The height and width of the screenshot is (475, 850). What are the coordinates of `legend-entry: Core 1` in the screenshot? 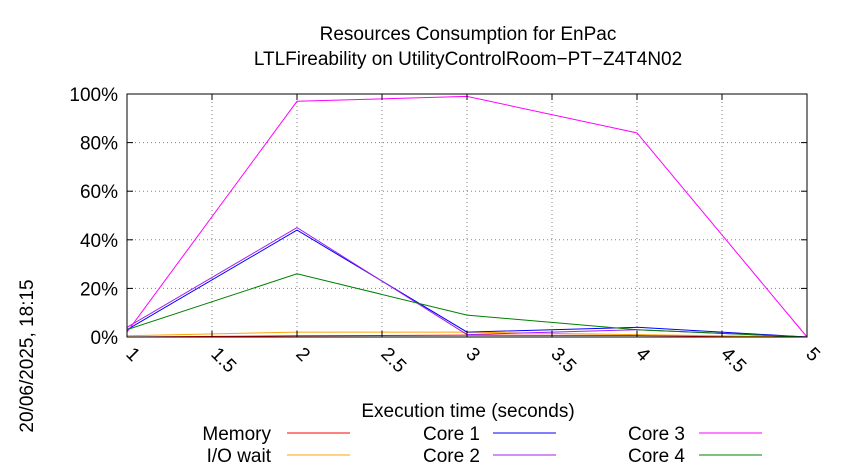 It's located at (489, 434).